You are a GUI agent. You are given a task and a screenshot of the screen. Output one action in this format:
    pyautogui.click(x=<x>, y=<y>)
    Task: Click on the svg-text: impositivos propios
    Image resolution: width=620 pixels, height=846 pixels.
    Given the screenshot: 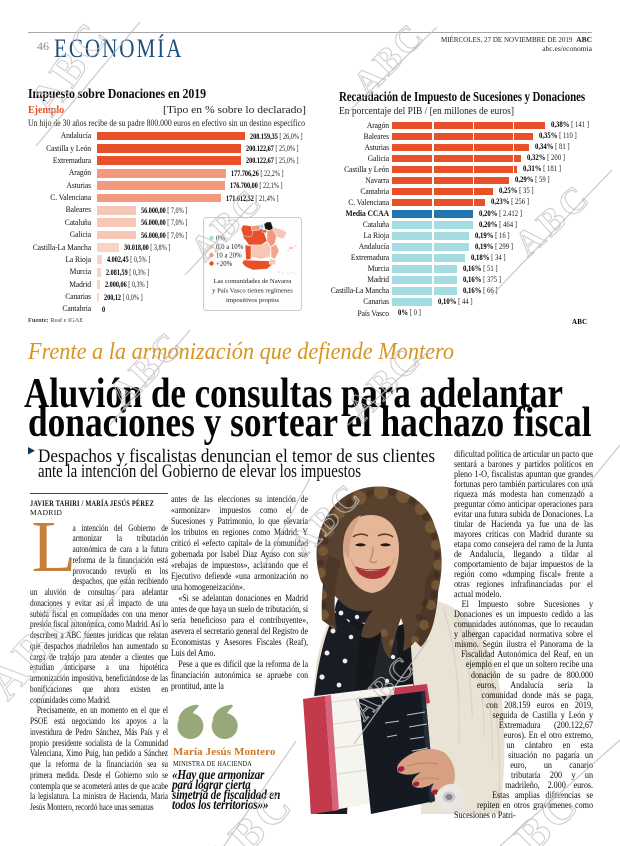 What is the action you would take?
    pyautogui.click(x=252, y=300)
    